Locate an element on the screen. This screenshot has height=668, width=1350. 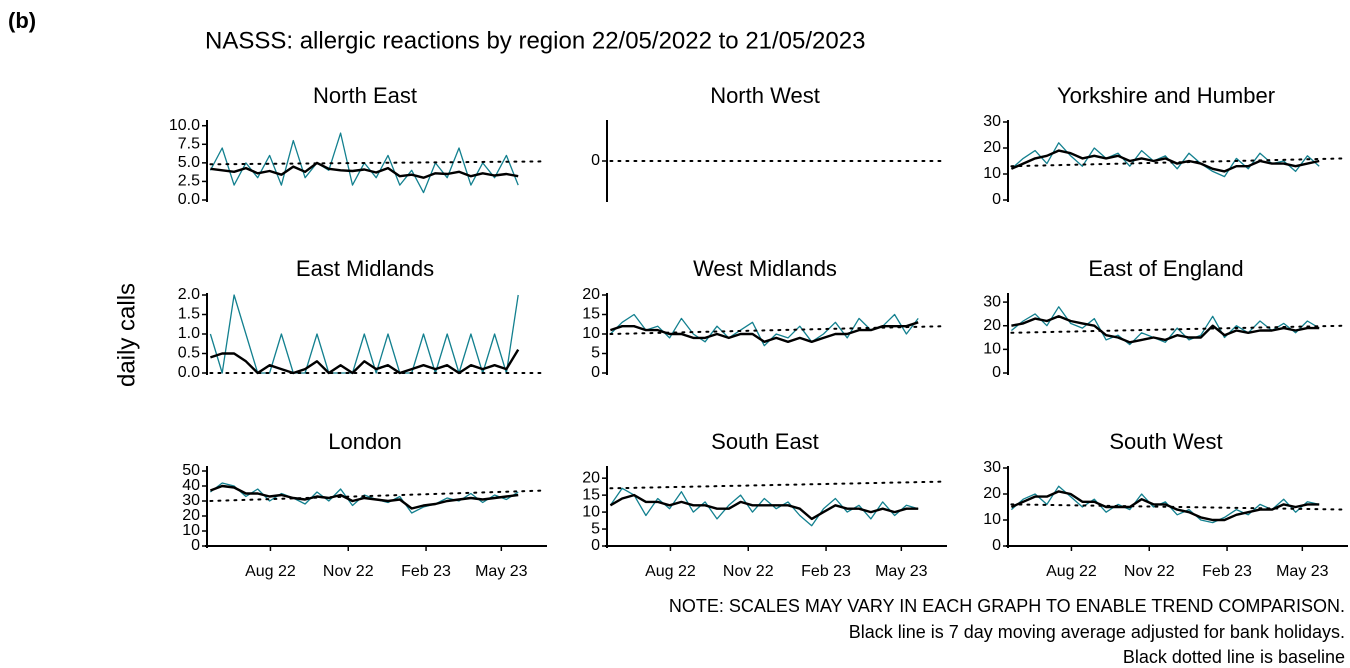
panel-title: North East is located at coordinates (365, 95).